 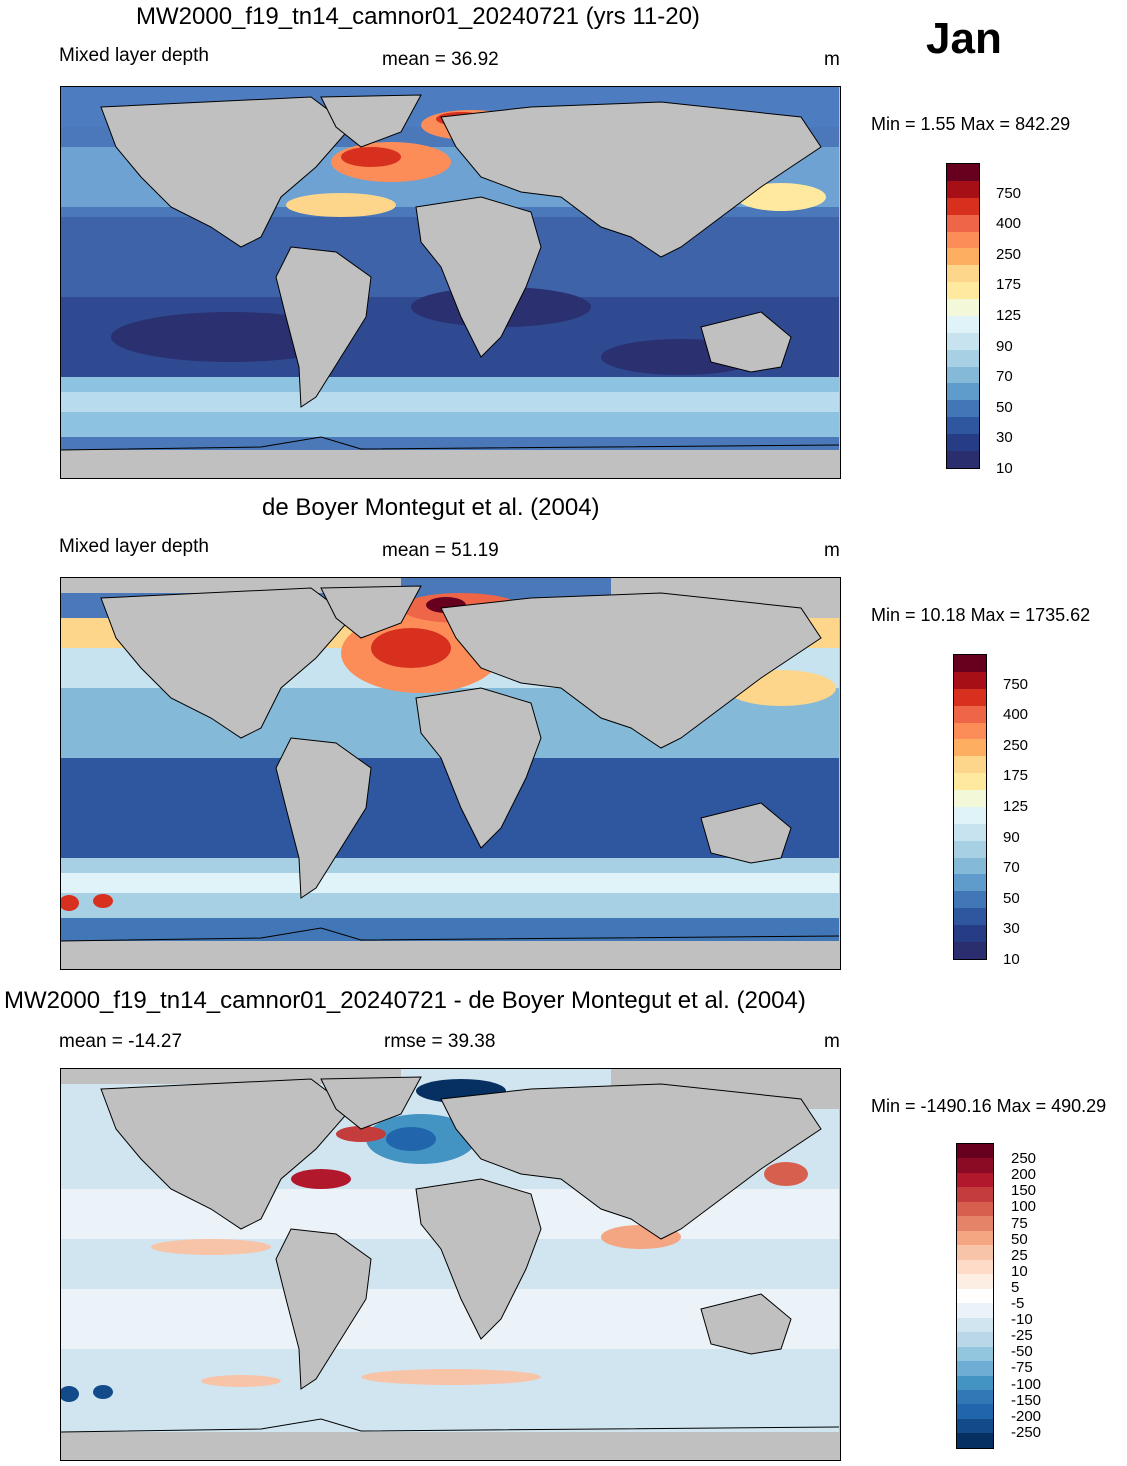 I want to click on colorbar-tick-label: -75, so click(x=1022, y=1368).